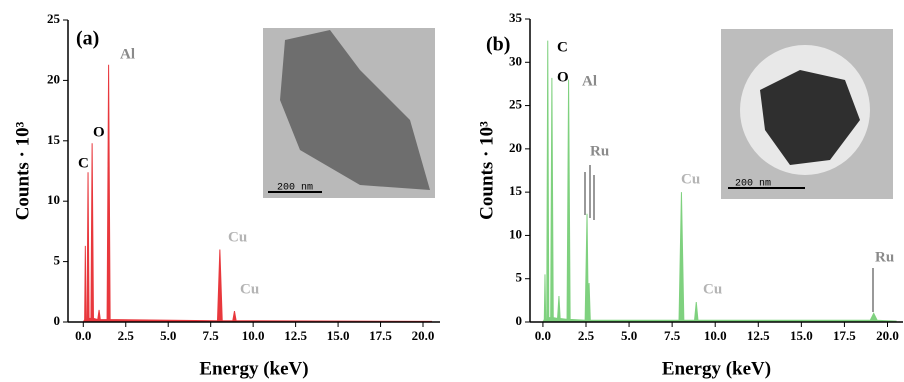 The image size is (904, 382). Describe the element at coordinates (349, 113) in the screenshot. I see `inset-a` at that location.